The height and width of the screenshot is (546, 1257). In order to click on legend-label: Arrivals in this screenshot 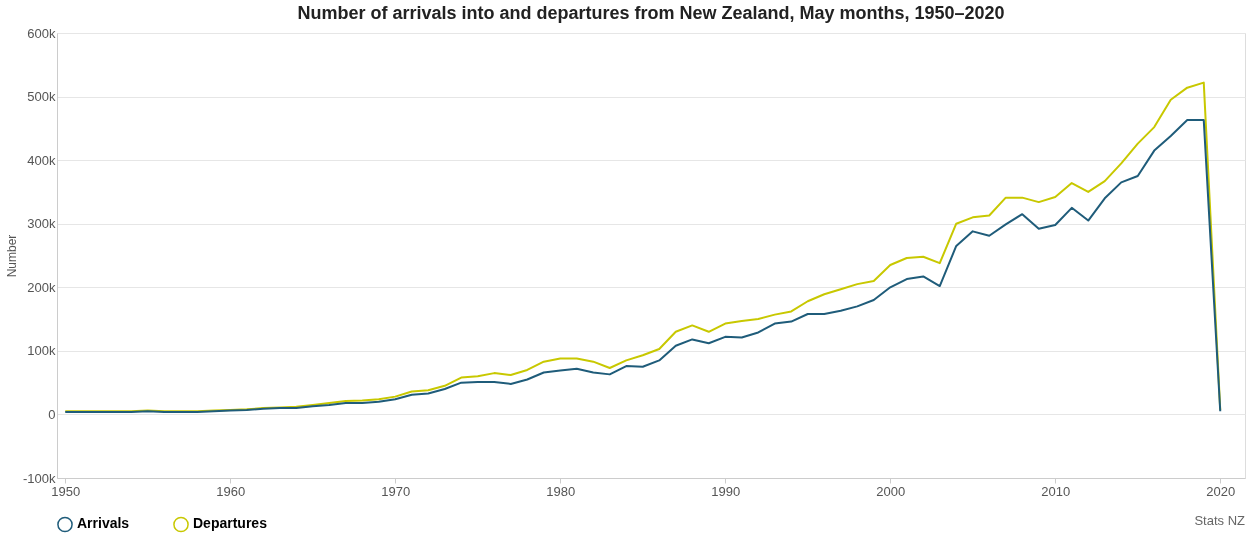, I will do `click(103, 523)`.